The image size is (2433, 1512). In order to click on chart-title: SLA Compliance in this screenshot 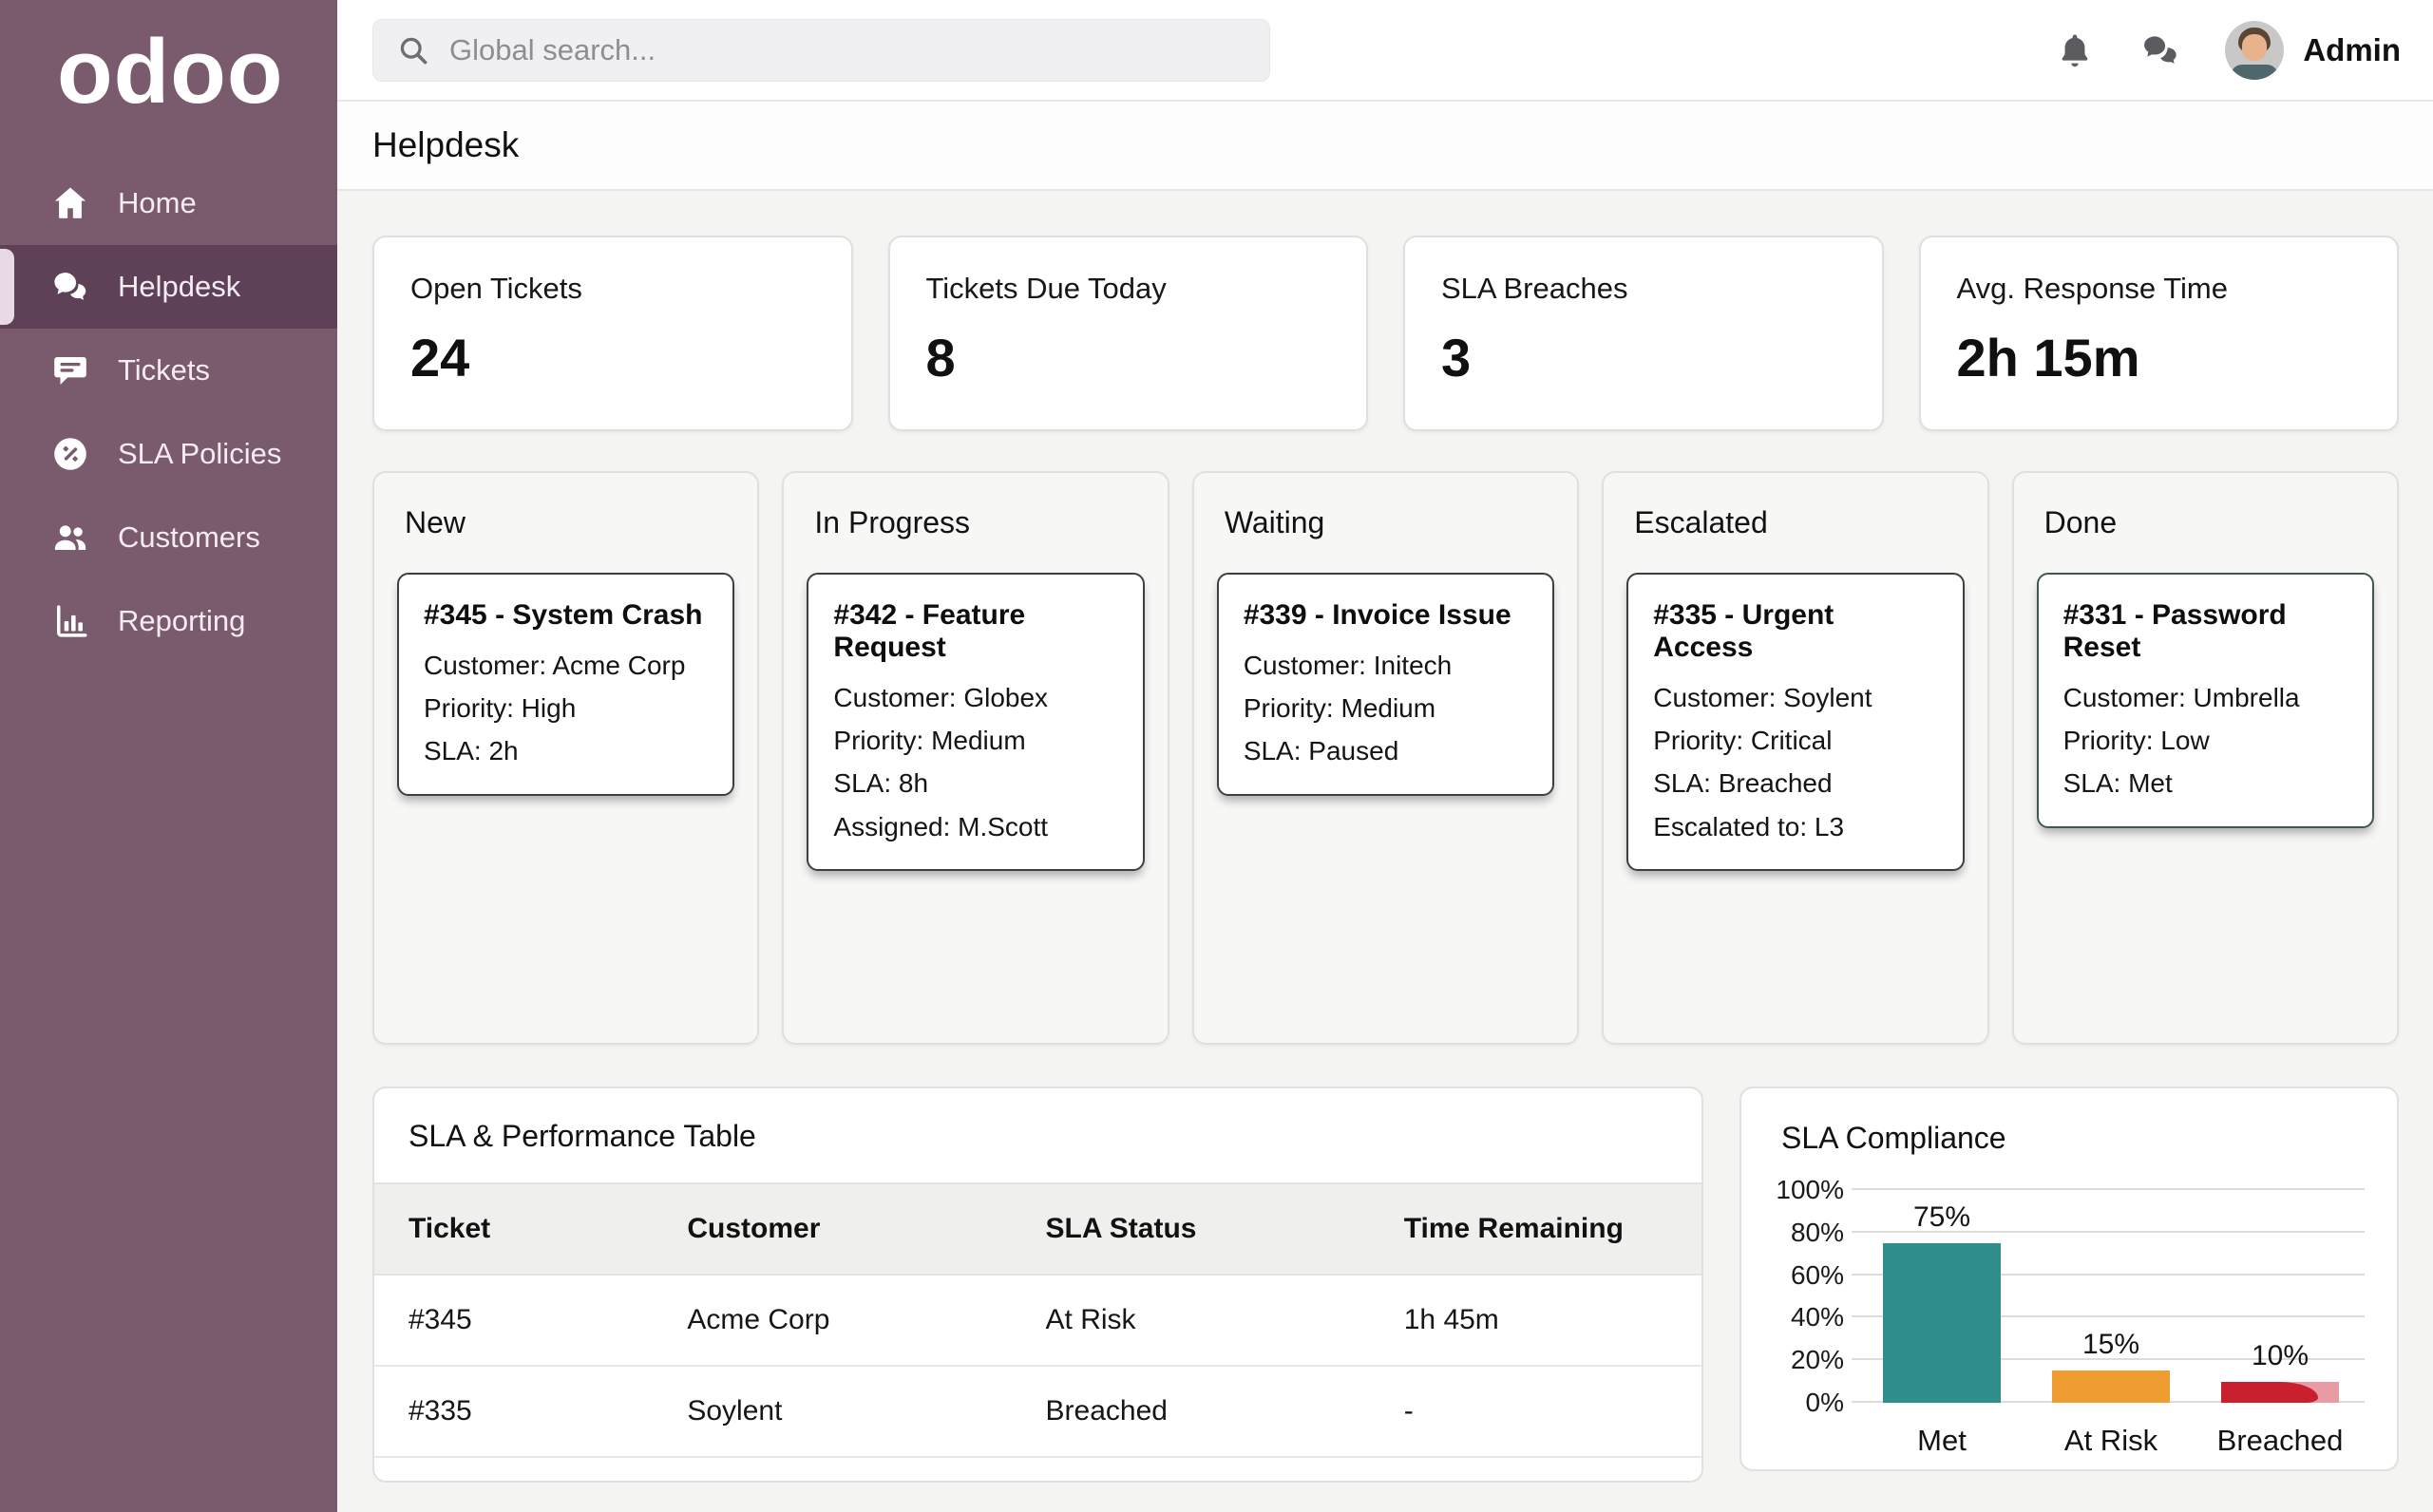, I will do `click(1893, 1138)`.